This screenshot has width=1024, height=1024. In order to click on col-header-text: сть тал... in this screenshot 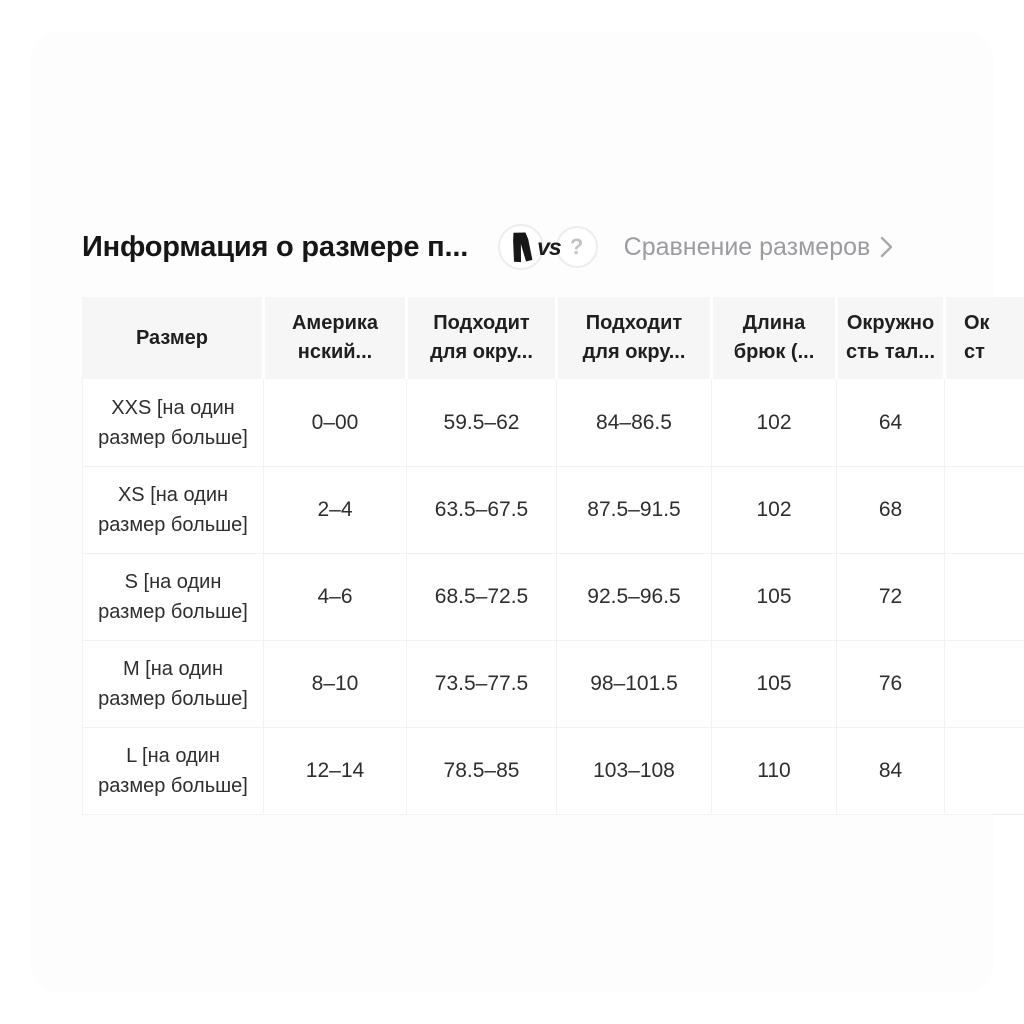, I will do `click(890, 352)`.